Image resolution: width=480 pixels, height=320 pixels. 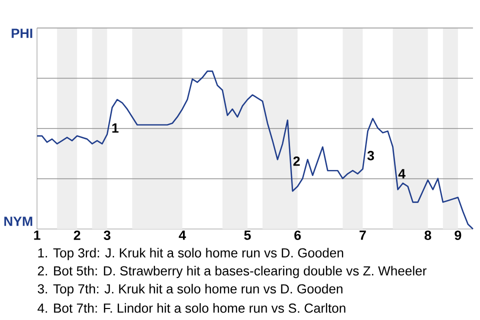 What do you see at coordinates (297, 235) in the screenshot?
I see `x-tick-label: 6` at bounding box center [297, 235].